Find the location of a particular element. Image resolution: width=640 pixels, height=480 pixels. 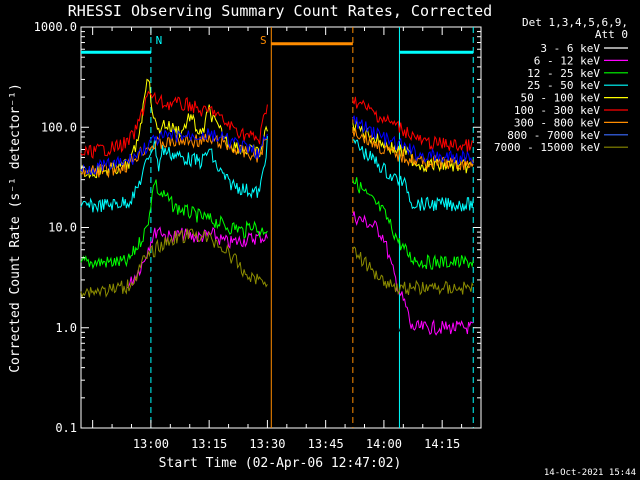

x-tick-label-1: 13:15 is located at coordinates (209, 444).